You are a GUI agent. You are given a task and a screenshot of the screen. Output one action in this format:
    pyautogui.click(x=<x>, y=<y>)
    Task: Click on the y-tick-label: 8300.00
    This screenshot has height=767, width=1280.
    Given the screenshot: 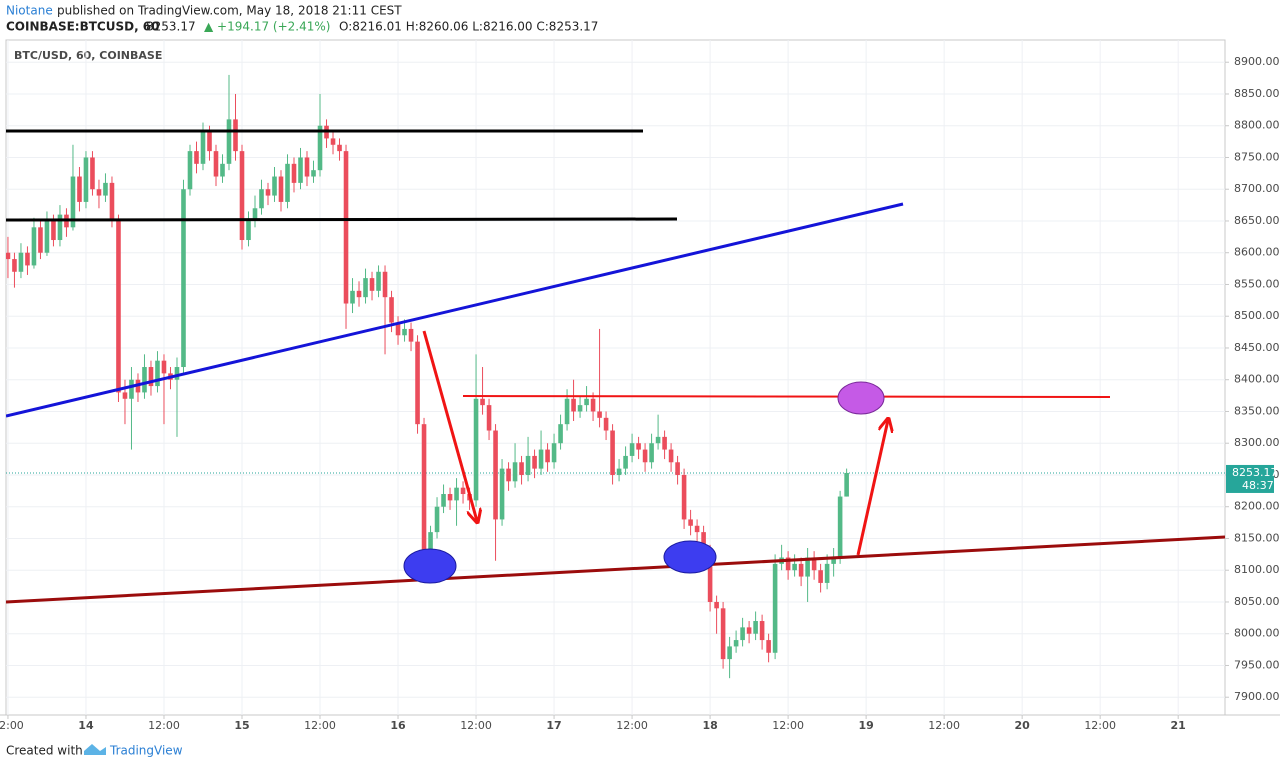 What is the action you would take?
    pyautogui.click(x=1257, y=442)
    